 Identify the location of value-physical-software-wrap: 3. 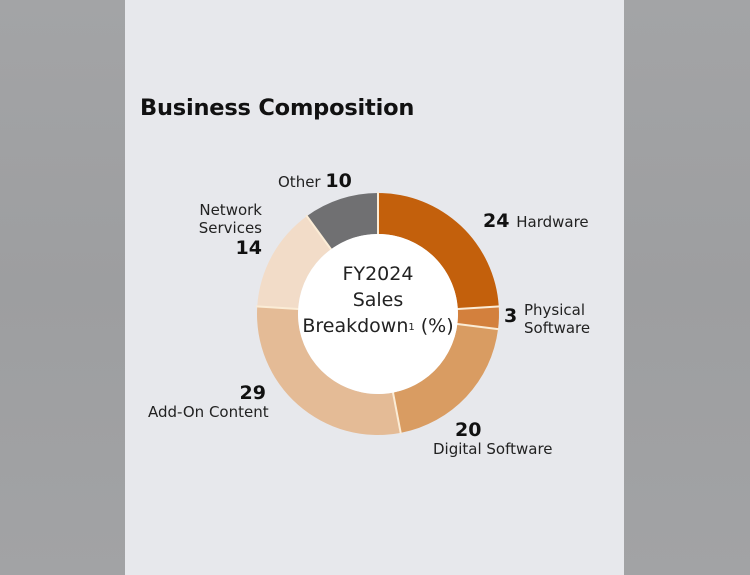
(510, 316).